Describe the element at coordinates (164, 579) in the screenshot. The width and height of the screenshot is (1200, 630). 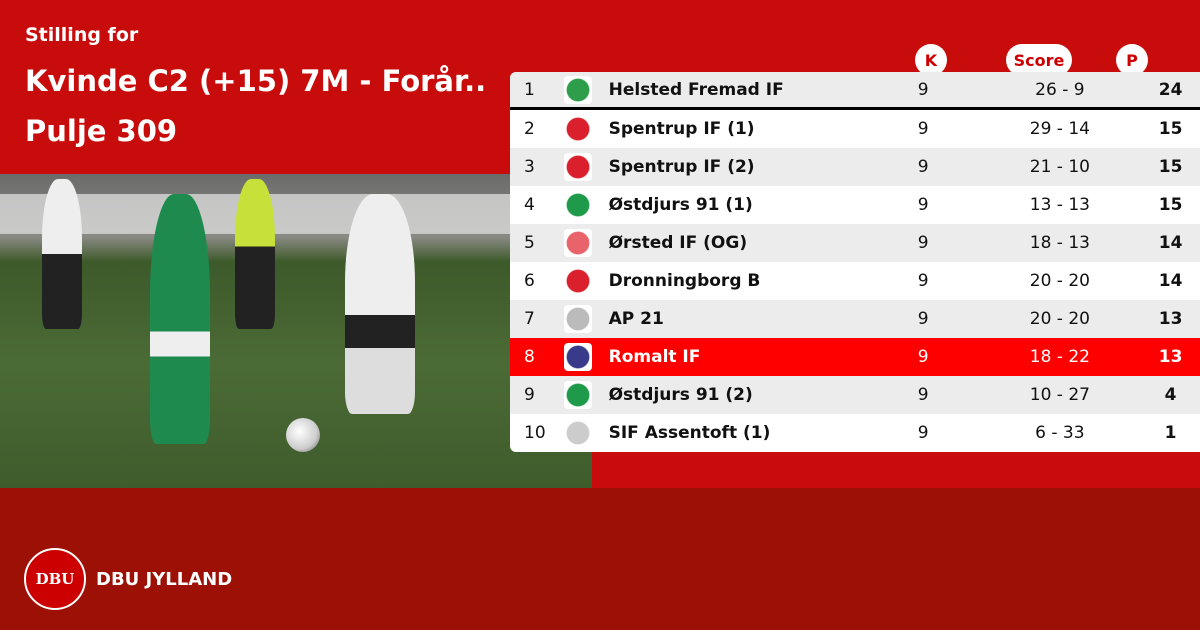
I see `brand-name: DBU JYLLAND` at that location.